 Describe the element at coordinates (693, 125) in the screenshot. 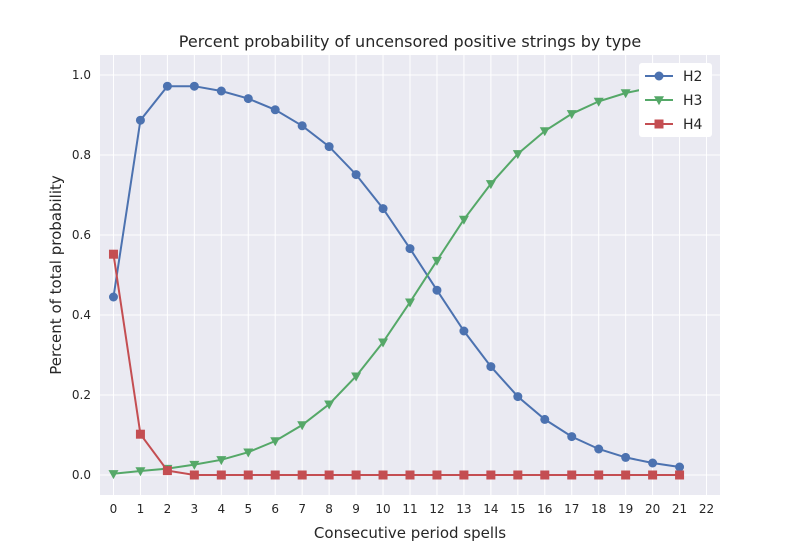

I see `legend-label-h4: H4` at that location.